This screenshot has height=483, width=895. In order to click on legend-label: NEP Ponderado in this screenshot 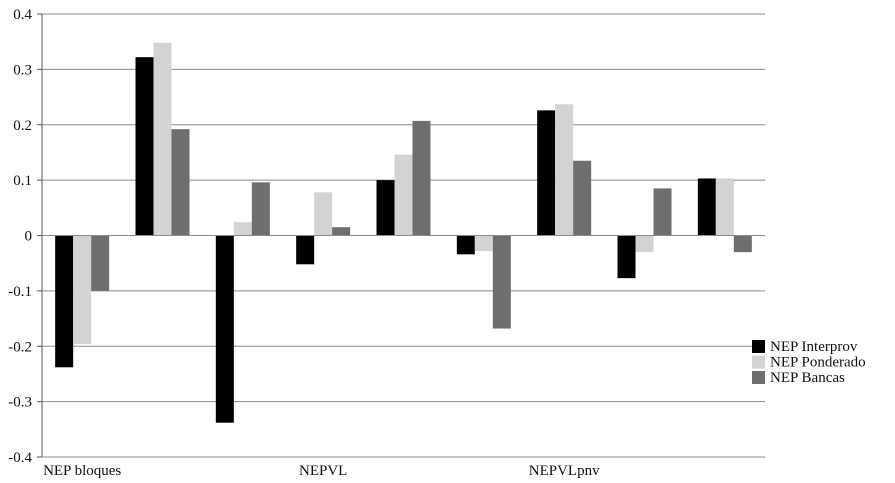, I will do `click(818, 363)`.